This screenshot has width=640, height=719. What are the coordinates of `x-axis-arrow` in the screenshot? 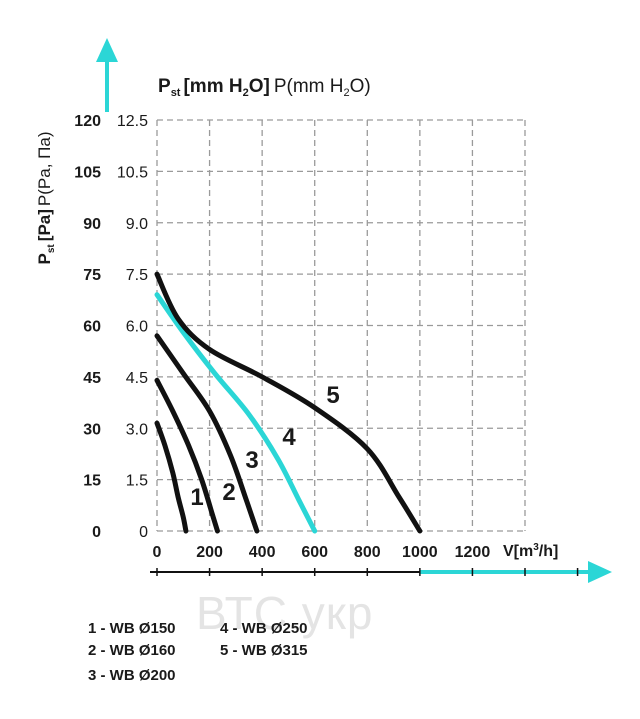 It's located at (381, 572).